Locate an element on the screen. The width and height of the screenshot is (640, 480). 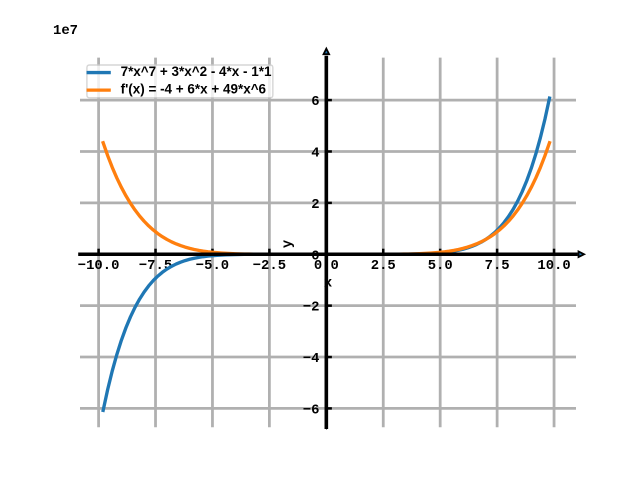
svg-text: 1e7 is located at coordinates (65, 31).